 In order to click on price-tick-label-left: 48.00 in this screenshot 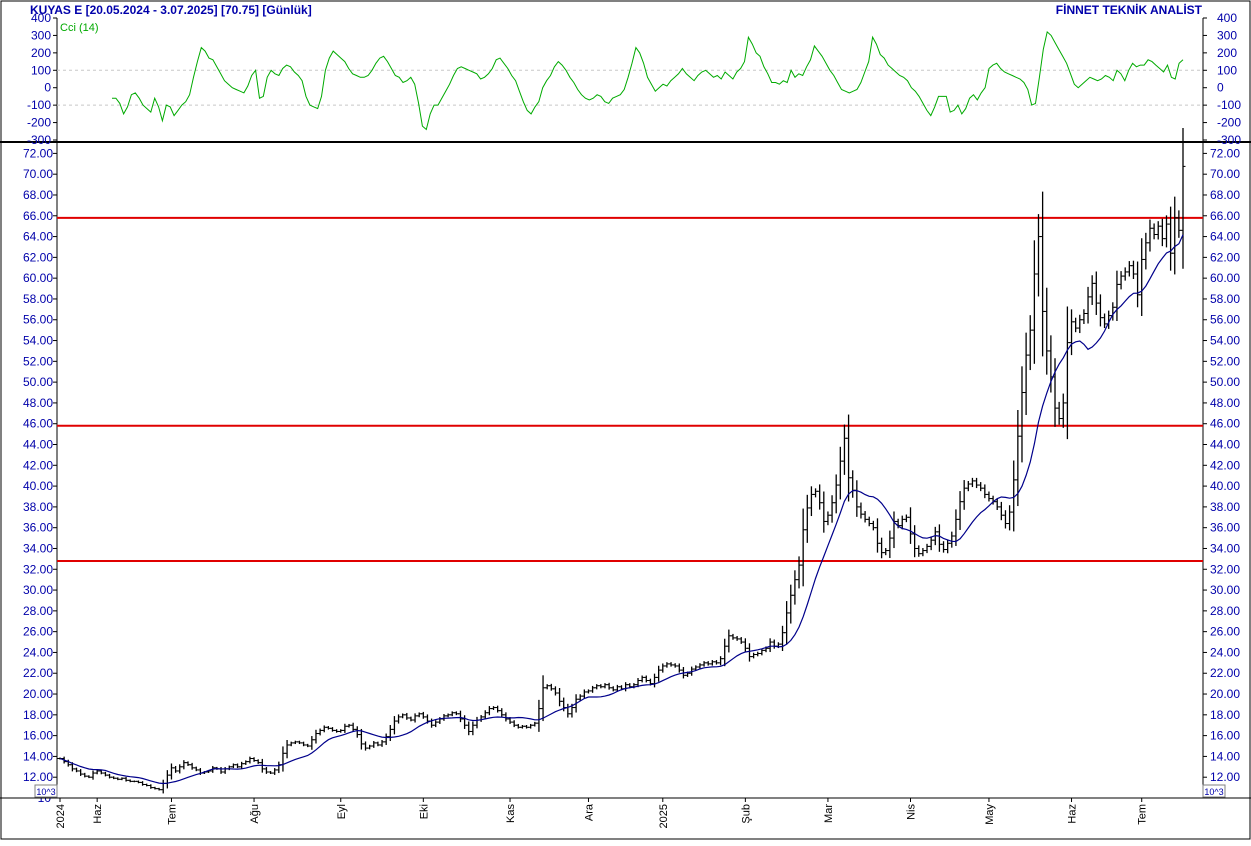, I will do `click(38, 403)`.